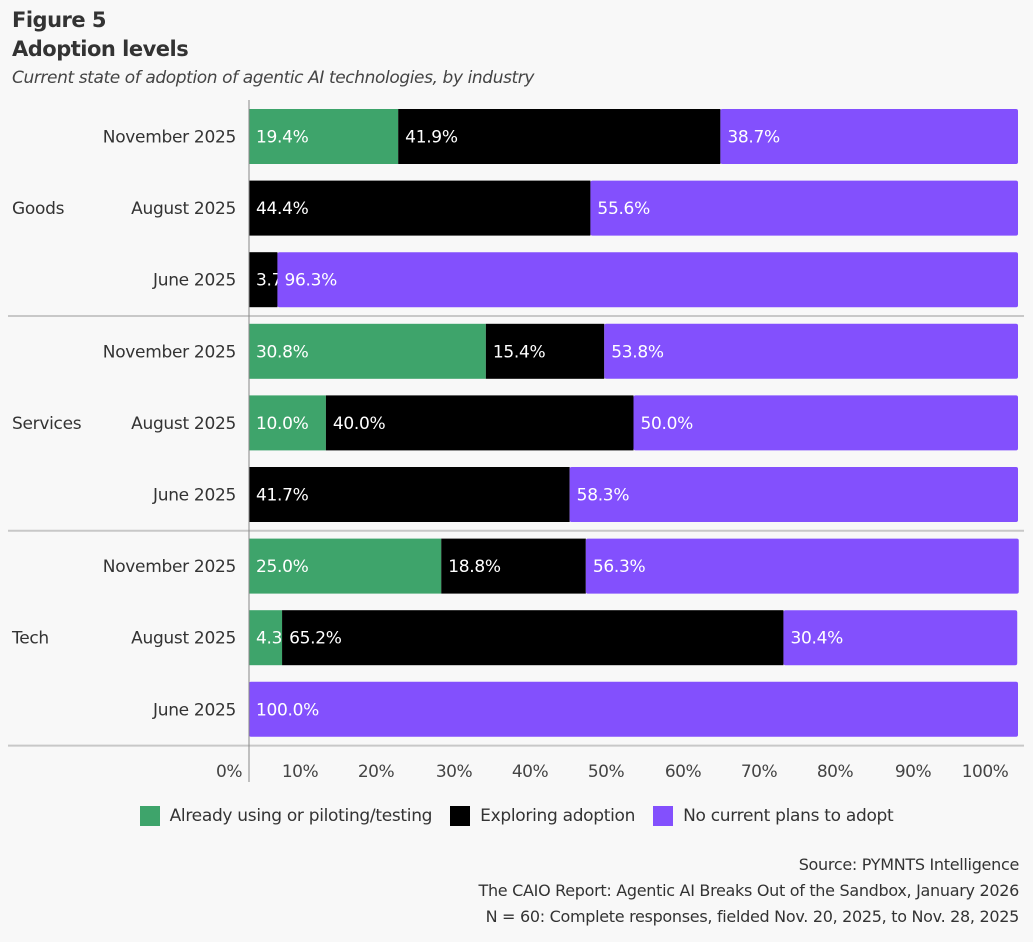 The height and width of the screenshot is (942, 1033). What do you see at coordinates (667, 424) in the screenshot?
I see `data-label: 50.0%` at bounding box center [667, 424].